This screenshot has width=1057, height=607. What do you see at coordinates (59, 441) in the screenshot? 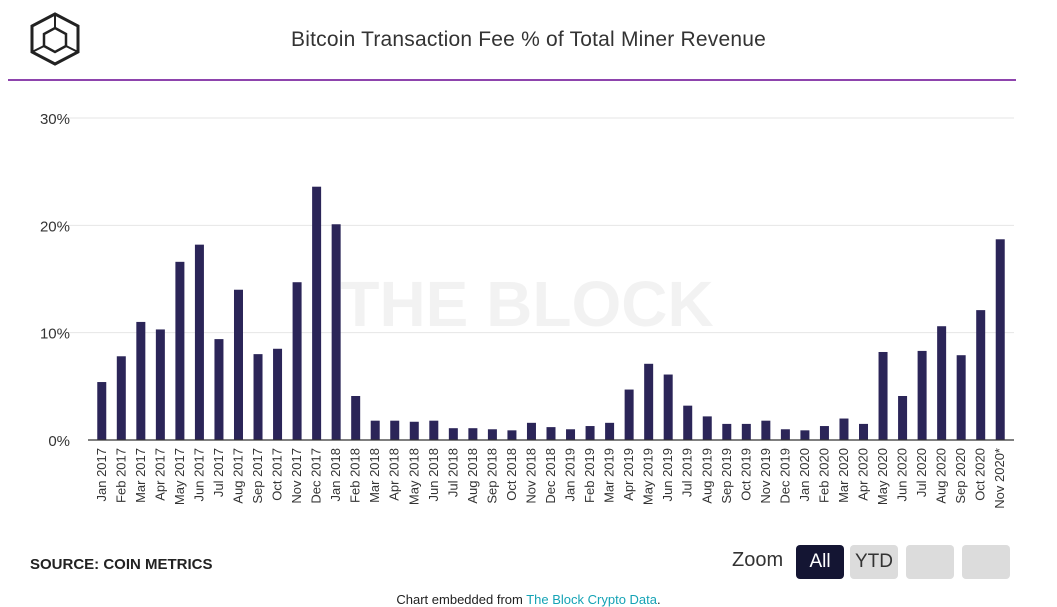
I see `y-tick-label: 0%` at bounding box center [59, 441].